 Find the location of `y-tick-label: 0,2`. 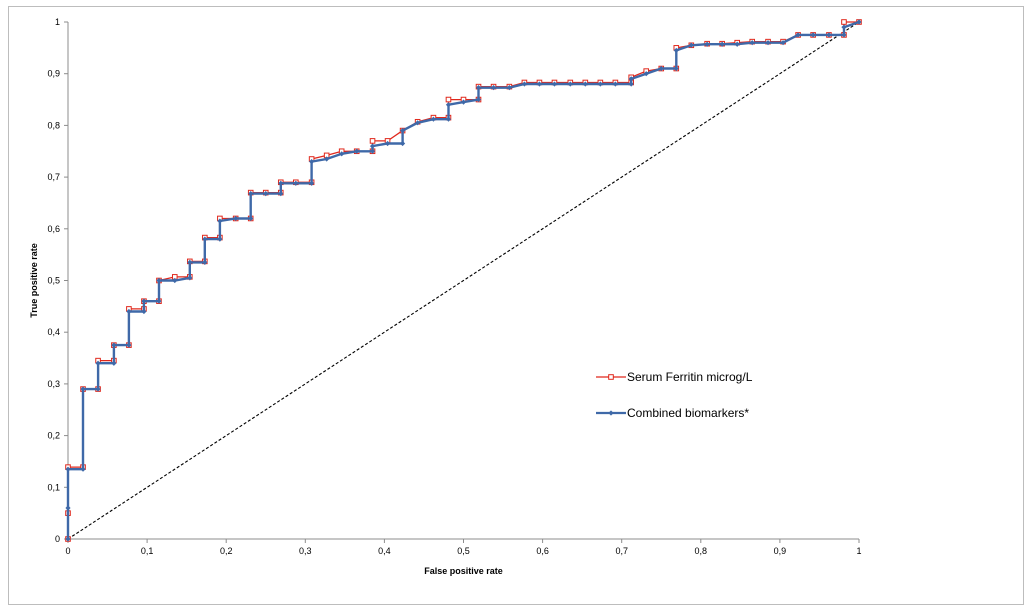

y-tick-label: 0,2 is located at coordinates (53, 436).